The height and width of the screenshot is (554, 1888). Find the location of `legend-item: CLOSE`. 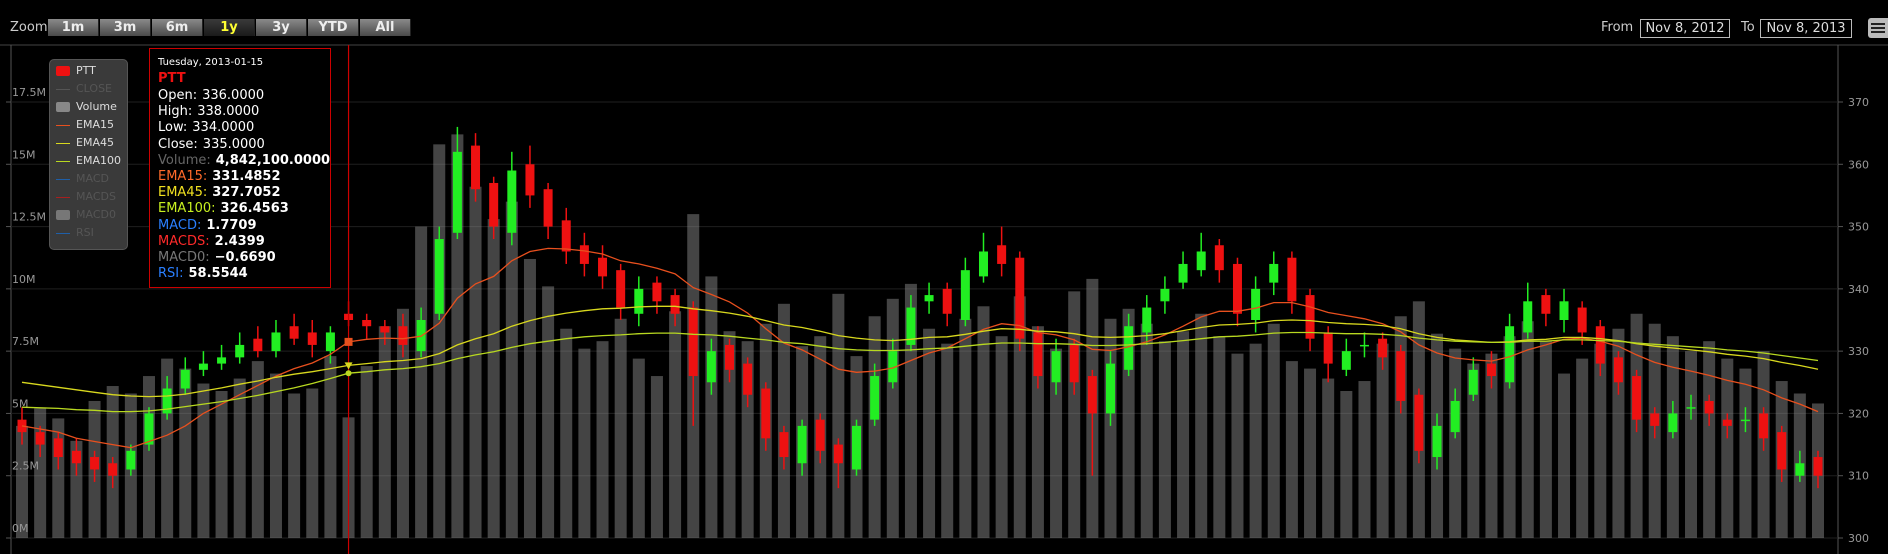

legend-item: CLOSE is located at coordinates (84, 89).